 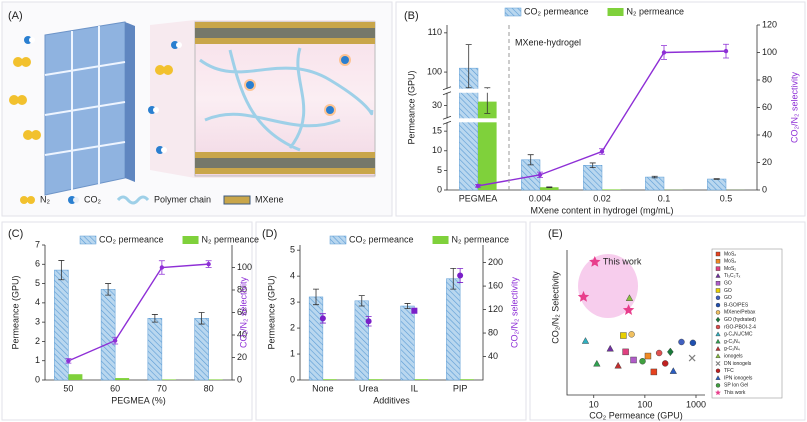 I want to click on axes, so click(x=391, y=313).